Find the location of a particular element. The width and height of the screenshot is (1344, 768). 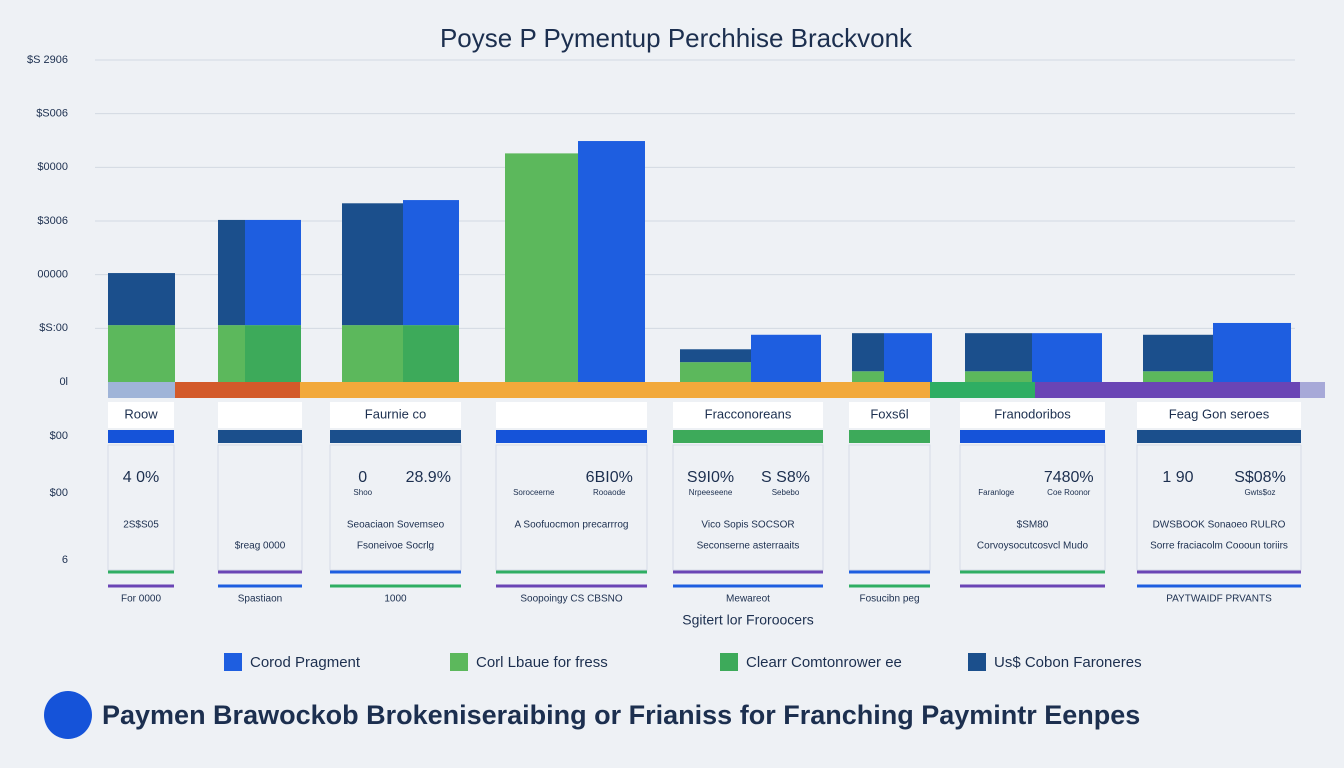

panel-row: Corvoysocutcosvcl Mudo is located at coordinates (1033, 546).